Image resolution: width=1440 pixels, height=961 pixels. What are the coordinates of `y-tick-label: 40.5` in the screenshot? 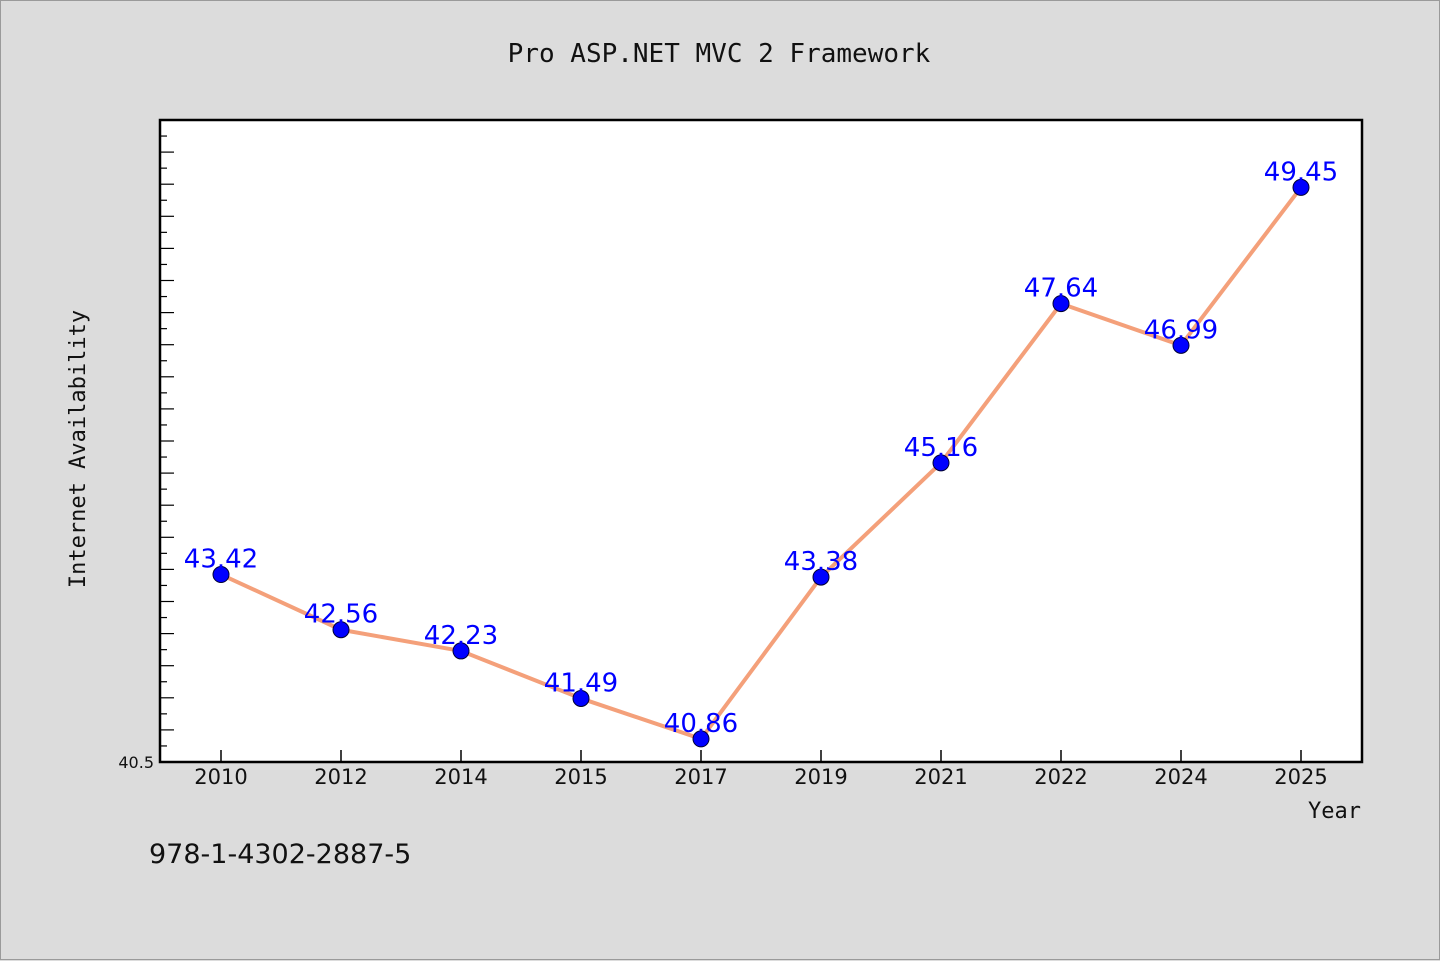 It's located at (136, 762).